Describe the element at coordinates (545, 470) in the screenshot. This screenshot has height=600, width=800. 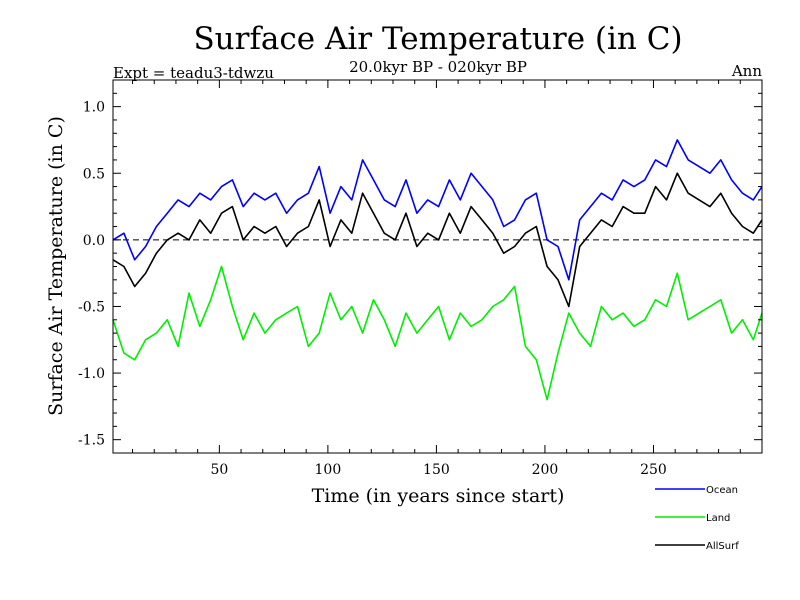
I see `x-tick-label: 200` at that location.